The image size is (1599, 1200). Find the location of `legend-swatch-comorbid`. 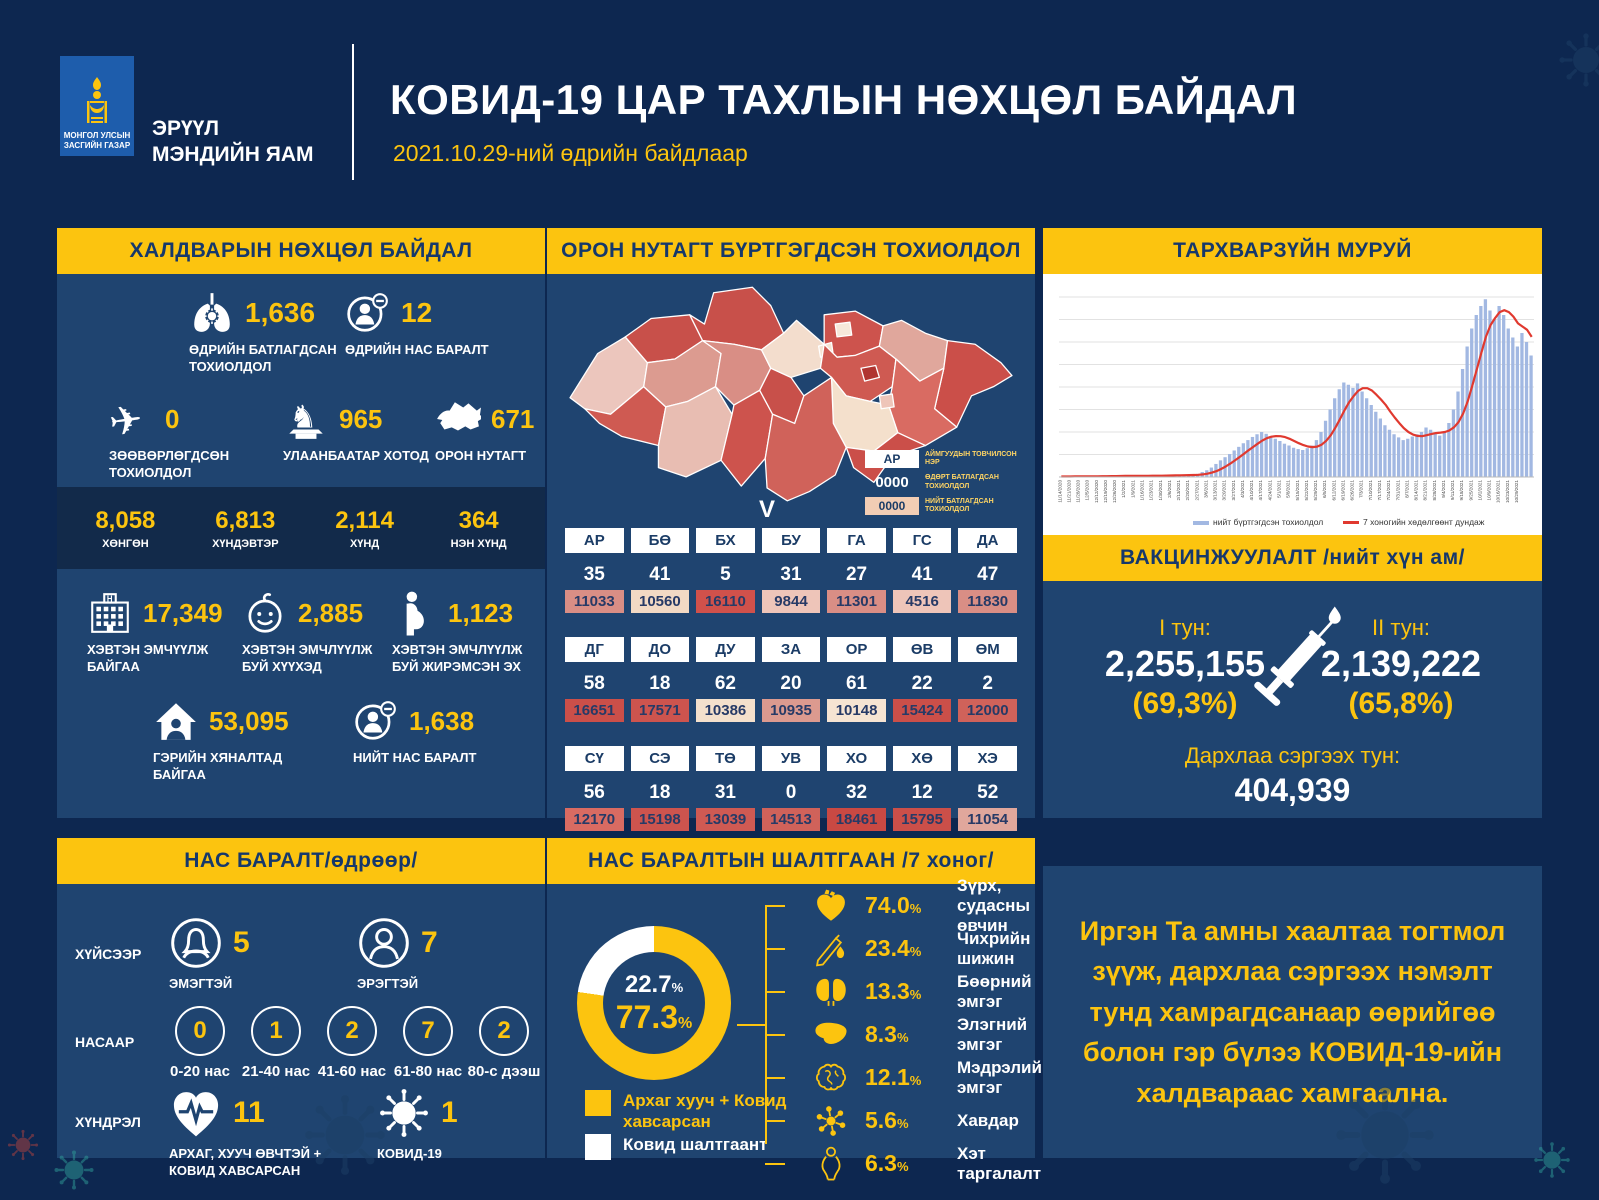

legend-swatch-comorbid is located at coordinates (598, 1103).